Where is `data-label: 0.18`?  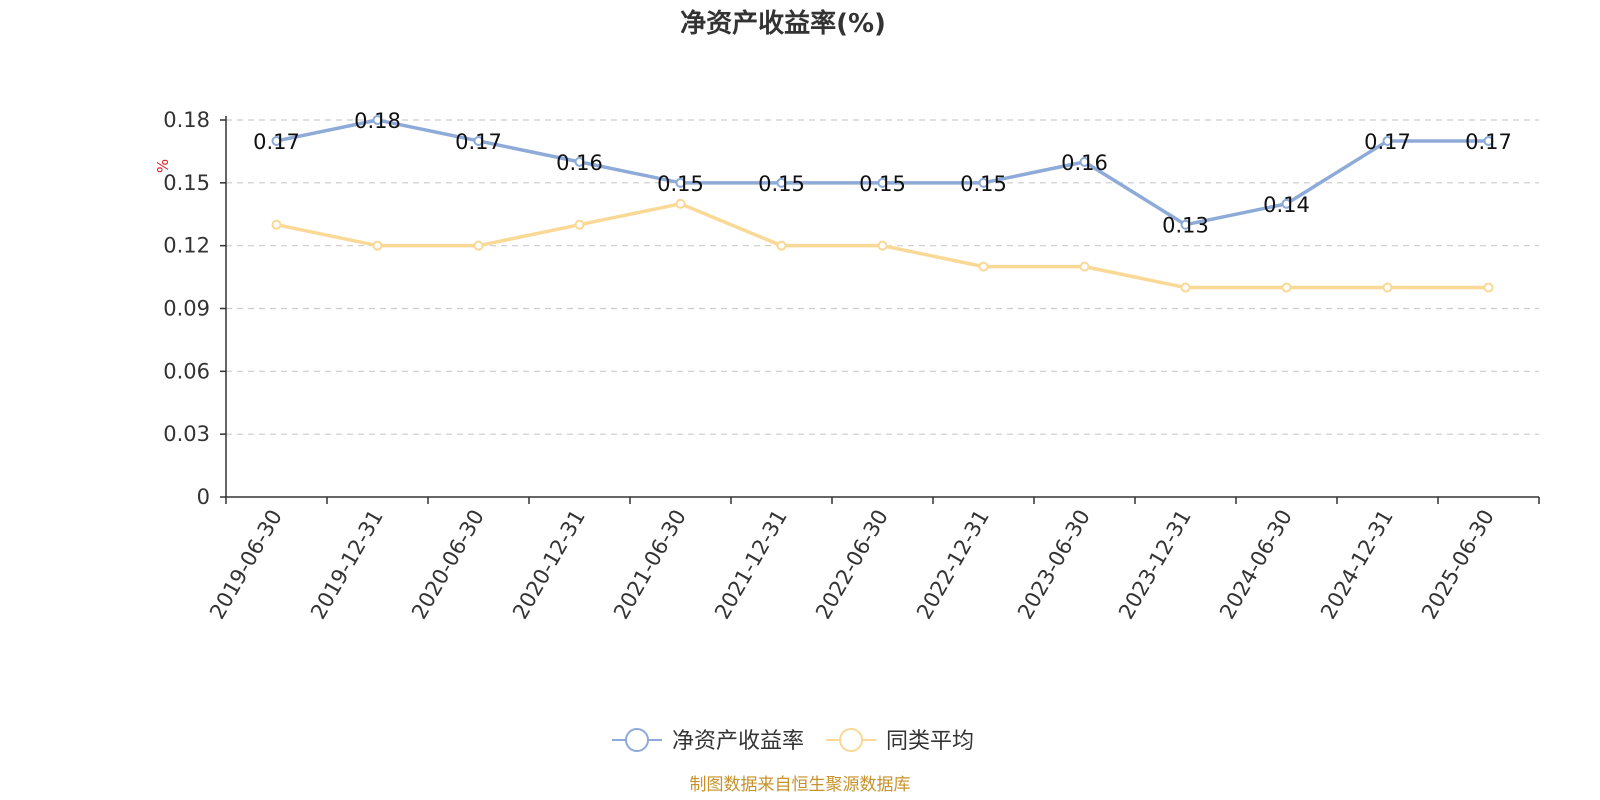 data-label: 0.18 is located at coordinates (377, 121).